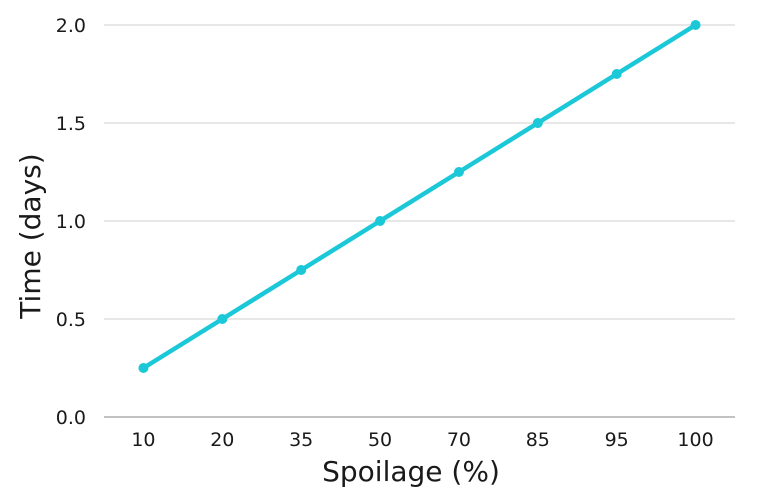 The width and height of the screenshot is (758, 498). What do you see at coordinates (71, 418) in the screenshot?
I see `y-tick-label: 0.0` at bounding box center [71, 418].